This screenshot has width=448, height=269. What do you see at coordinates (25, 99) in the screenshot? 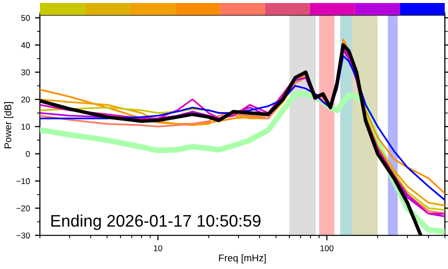
I see `y-tick-label: 20` at bounding box center [25, 99].